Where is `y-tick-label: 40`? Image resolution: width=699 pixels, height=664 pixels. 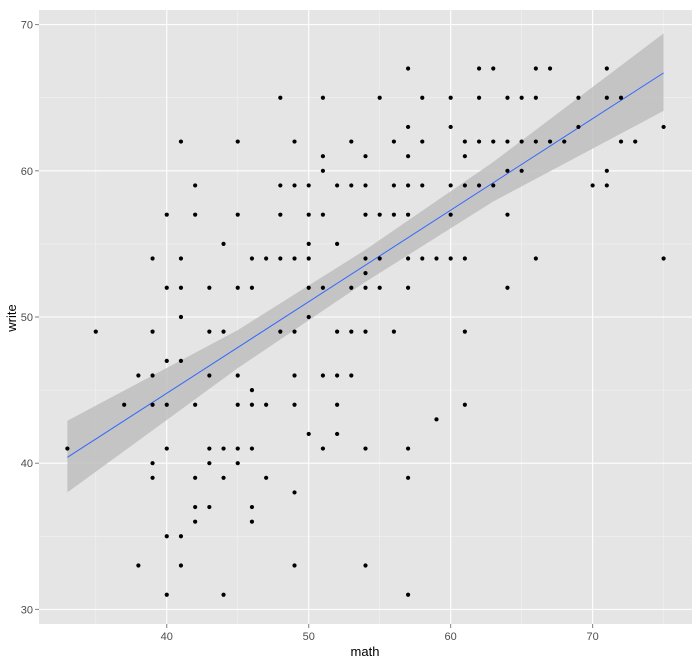
y-tick-label: 40 is located at coordinates (27, 464).